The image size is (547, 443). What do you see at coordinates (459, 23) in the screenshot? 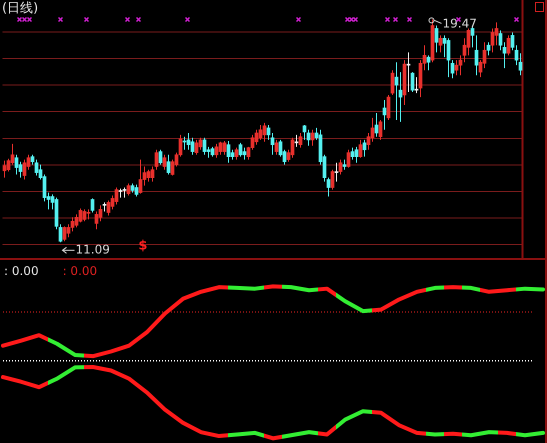
I see `annotation: 19.47` at bounding box center [459, 23].